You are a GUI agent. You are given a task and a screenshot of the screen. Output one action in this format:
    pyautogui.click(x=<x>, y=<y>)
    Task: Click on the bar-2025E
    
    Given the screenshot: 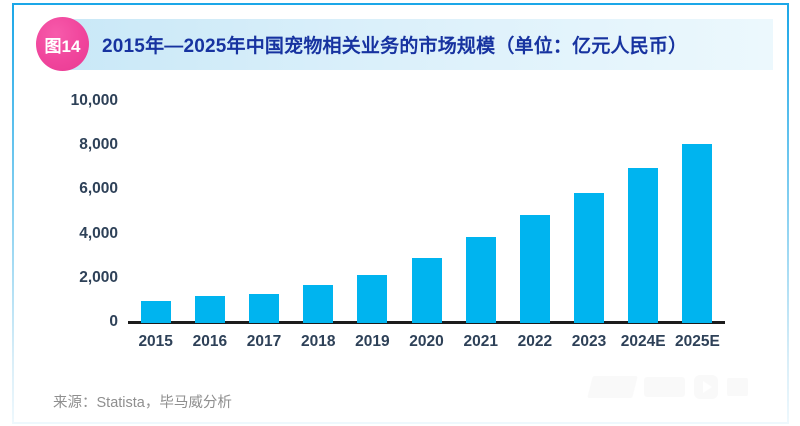 What is the action you would take?
    pyautogui.click(x=697, y=233)
    